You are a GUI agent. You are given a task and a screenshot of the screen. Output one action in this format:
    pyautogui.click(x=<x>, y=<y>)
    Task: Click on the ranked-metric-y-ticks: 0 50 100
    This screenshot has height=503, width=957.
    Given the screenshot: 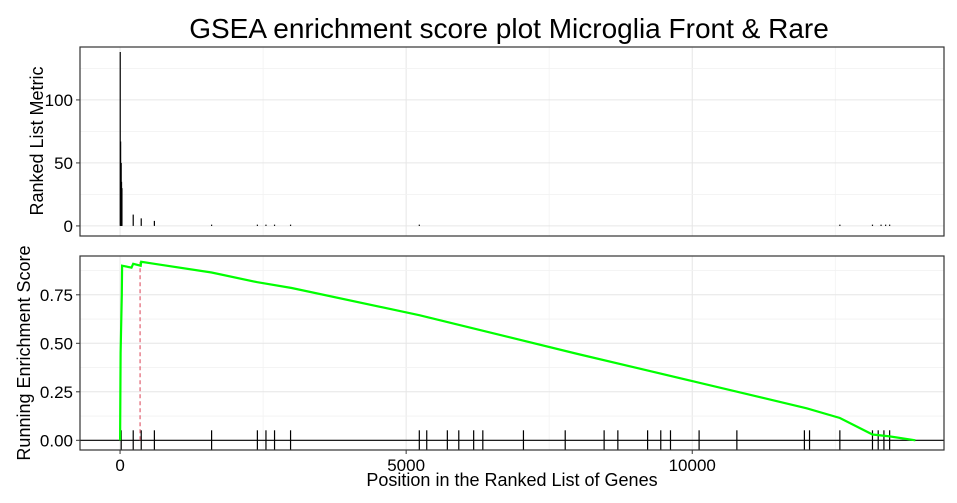 What is the action you would take?
    pyautogui.click(x=62, y=163)
    